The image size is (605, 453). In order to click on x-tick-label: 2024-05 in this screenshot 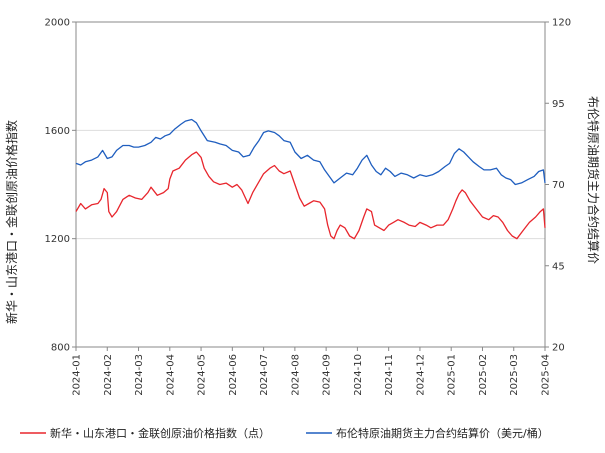, I will do `click(202, 375)`.